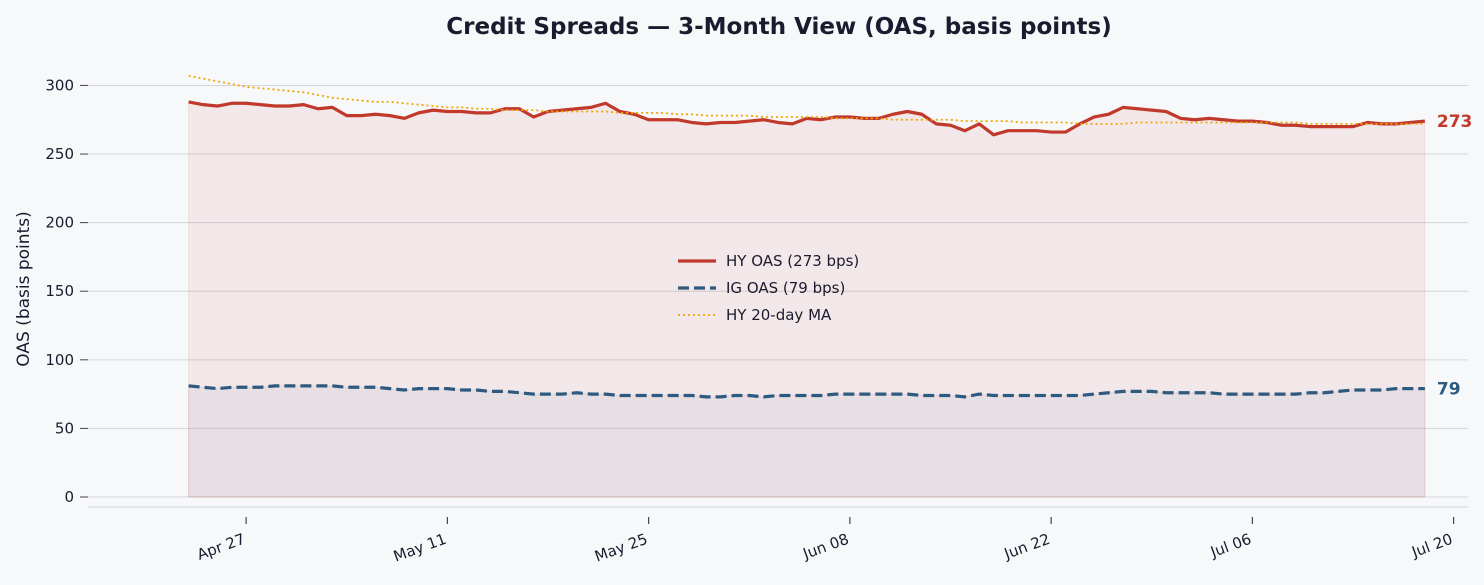 The width and height of the screenshot is (1484, 585). Describe the element at coordinates (1455, 256) in the screenshot. I see `end-labels: 273 79` at that location.